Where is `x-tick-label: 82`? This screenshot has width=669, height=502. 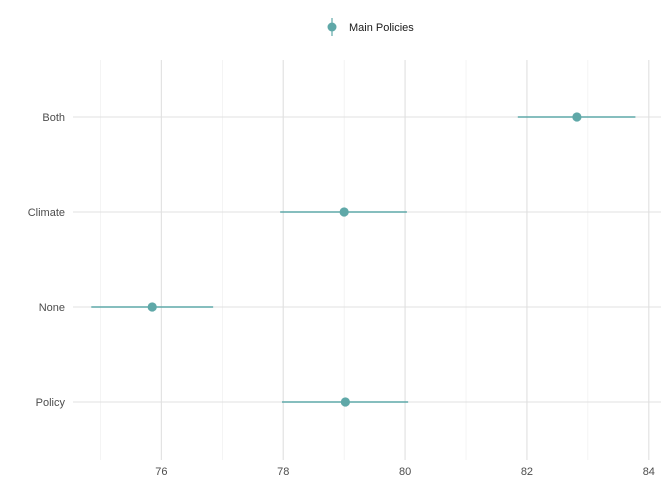
x-tick-label: 82 is located at coordinates (527, 472).